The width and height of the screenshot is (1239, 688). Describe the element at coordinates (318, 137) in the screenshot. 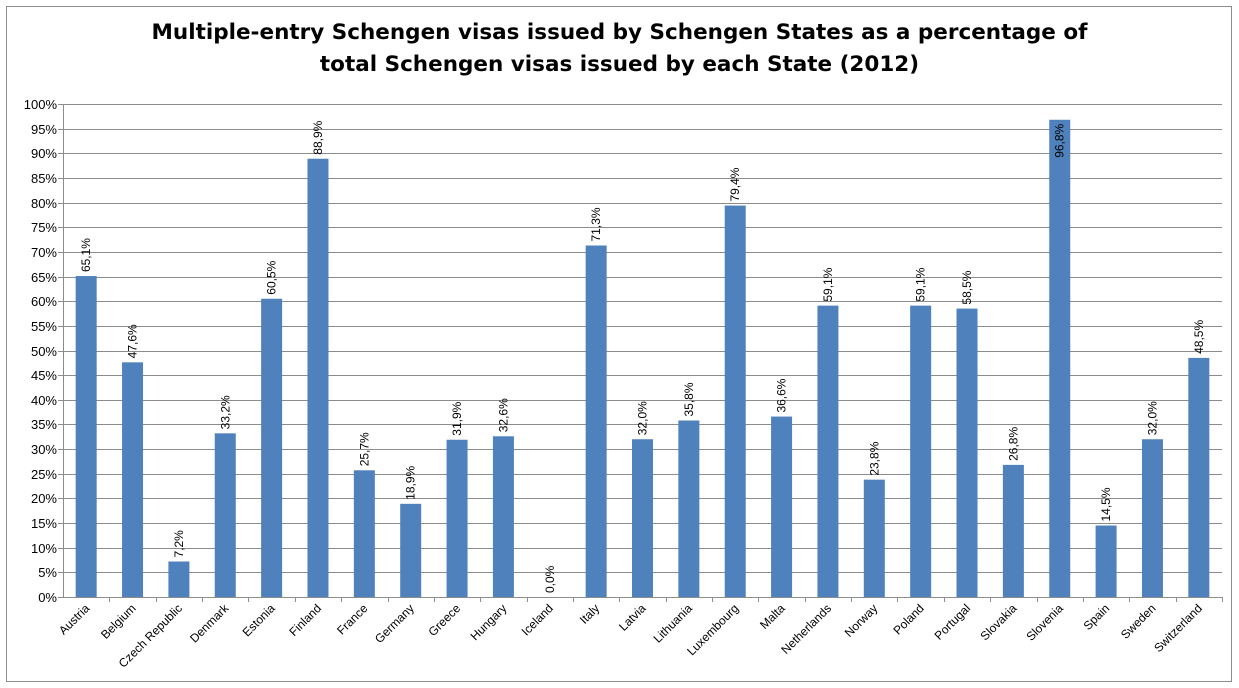

I see `data-label: 88,9%` at that location.